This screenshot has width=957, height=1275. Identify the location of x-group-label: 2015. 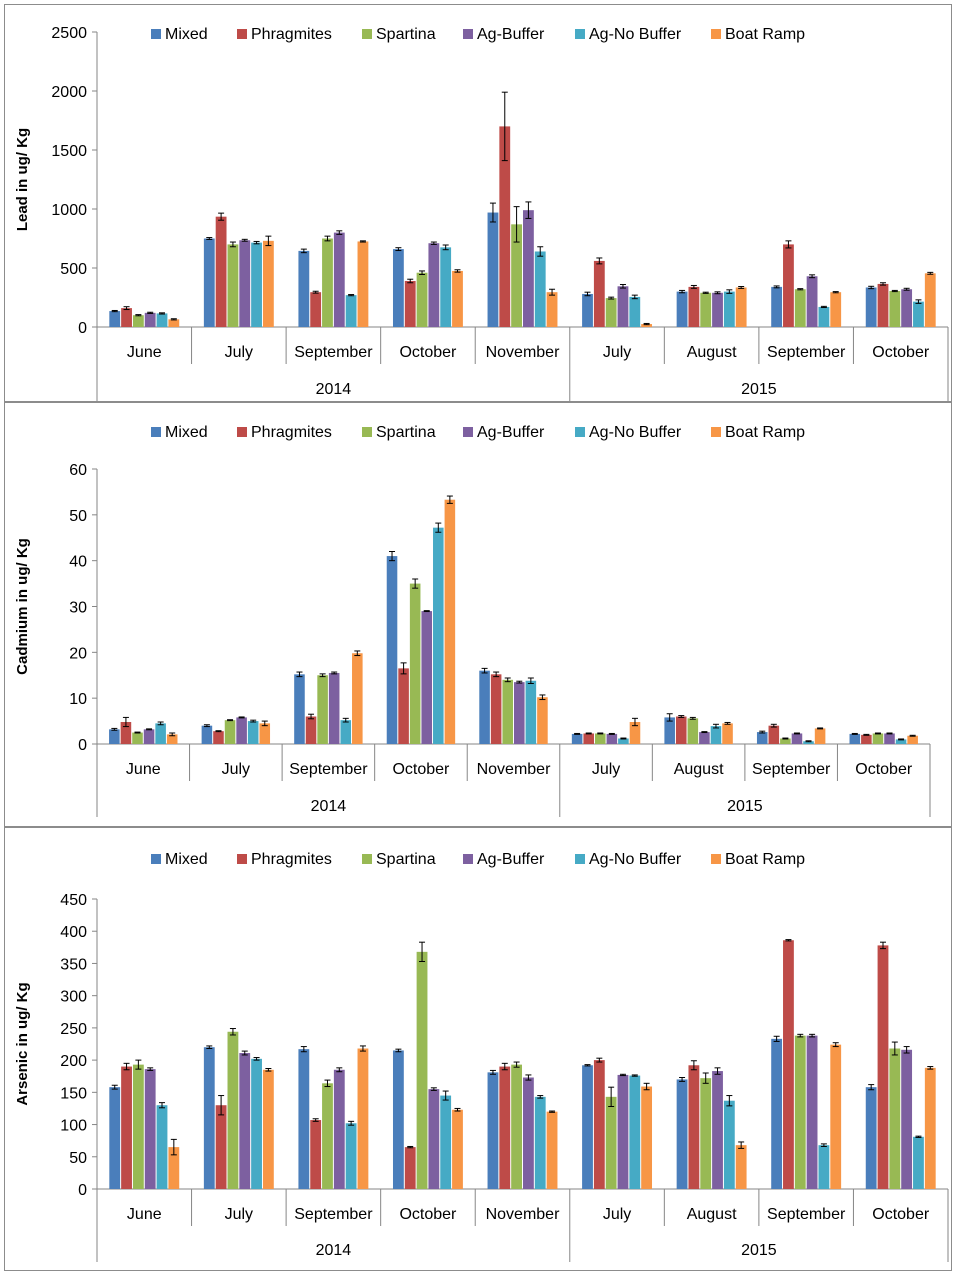
(759, 1250).